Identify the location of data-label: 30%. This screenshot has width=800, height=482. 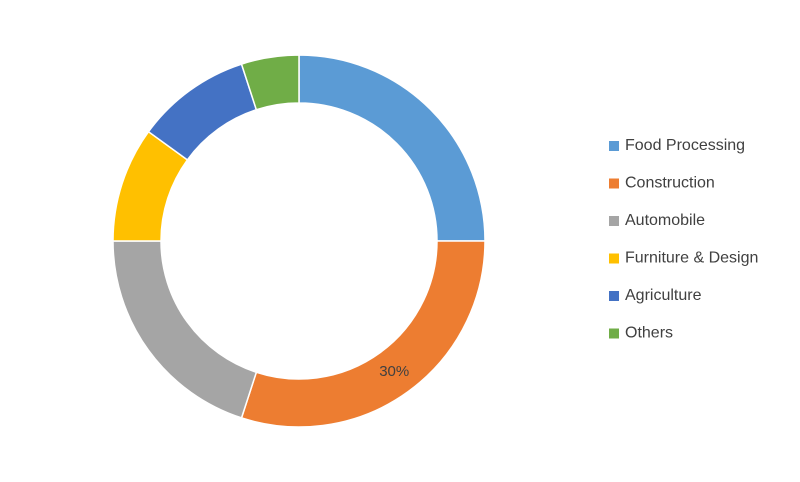
(394, 371).